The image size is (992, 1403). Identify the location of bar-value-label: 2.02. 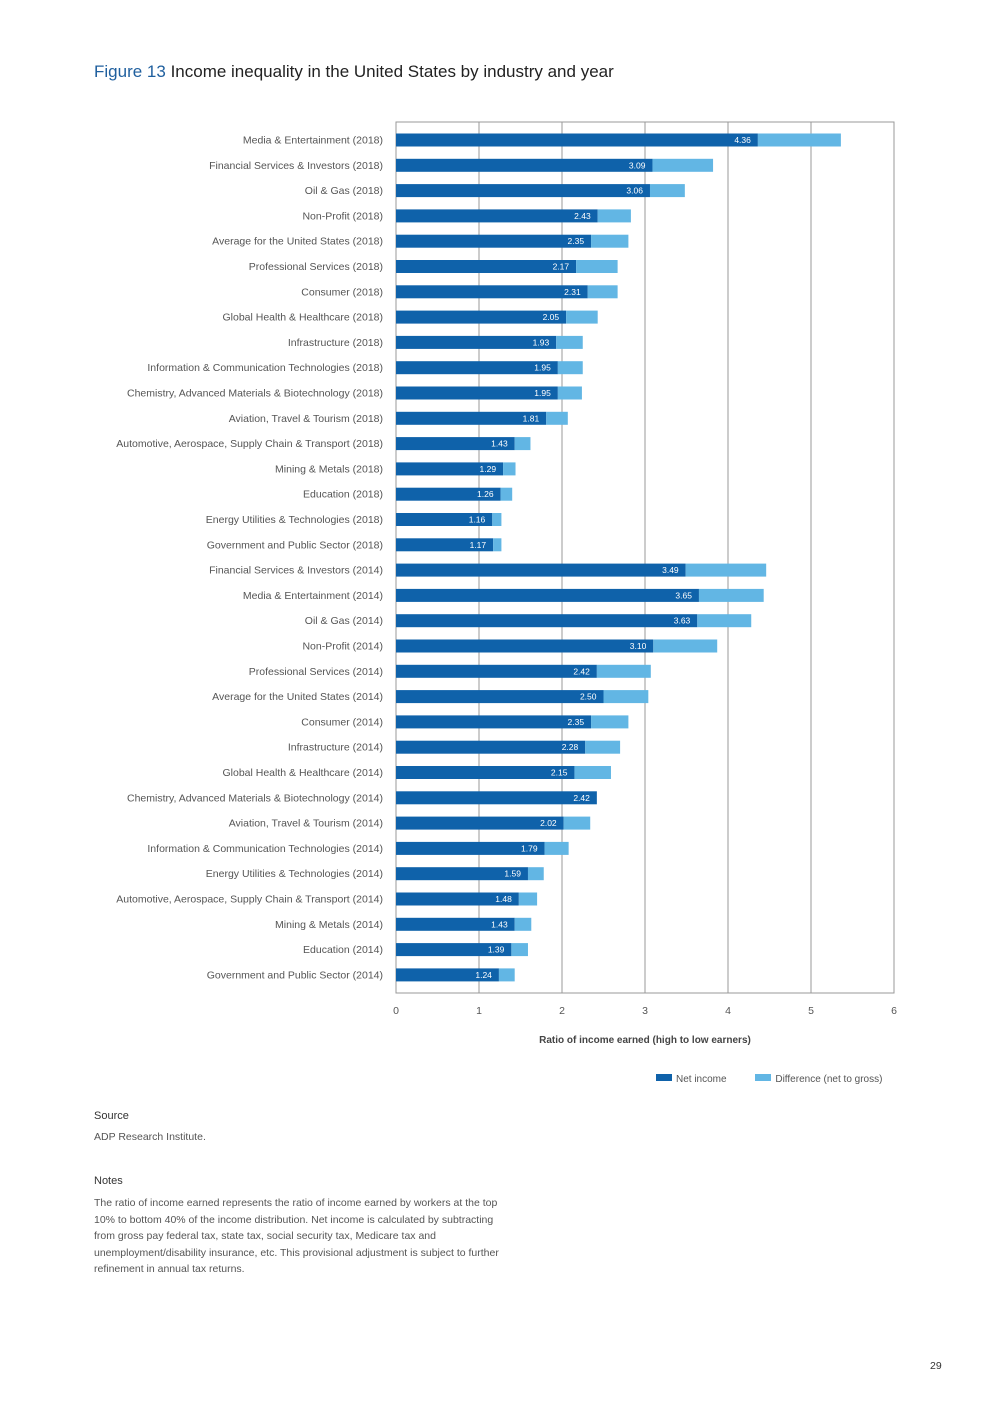
(548, 823).